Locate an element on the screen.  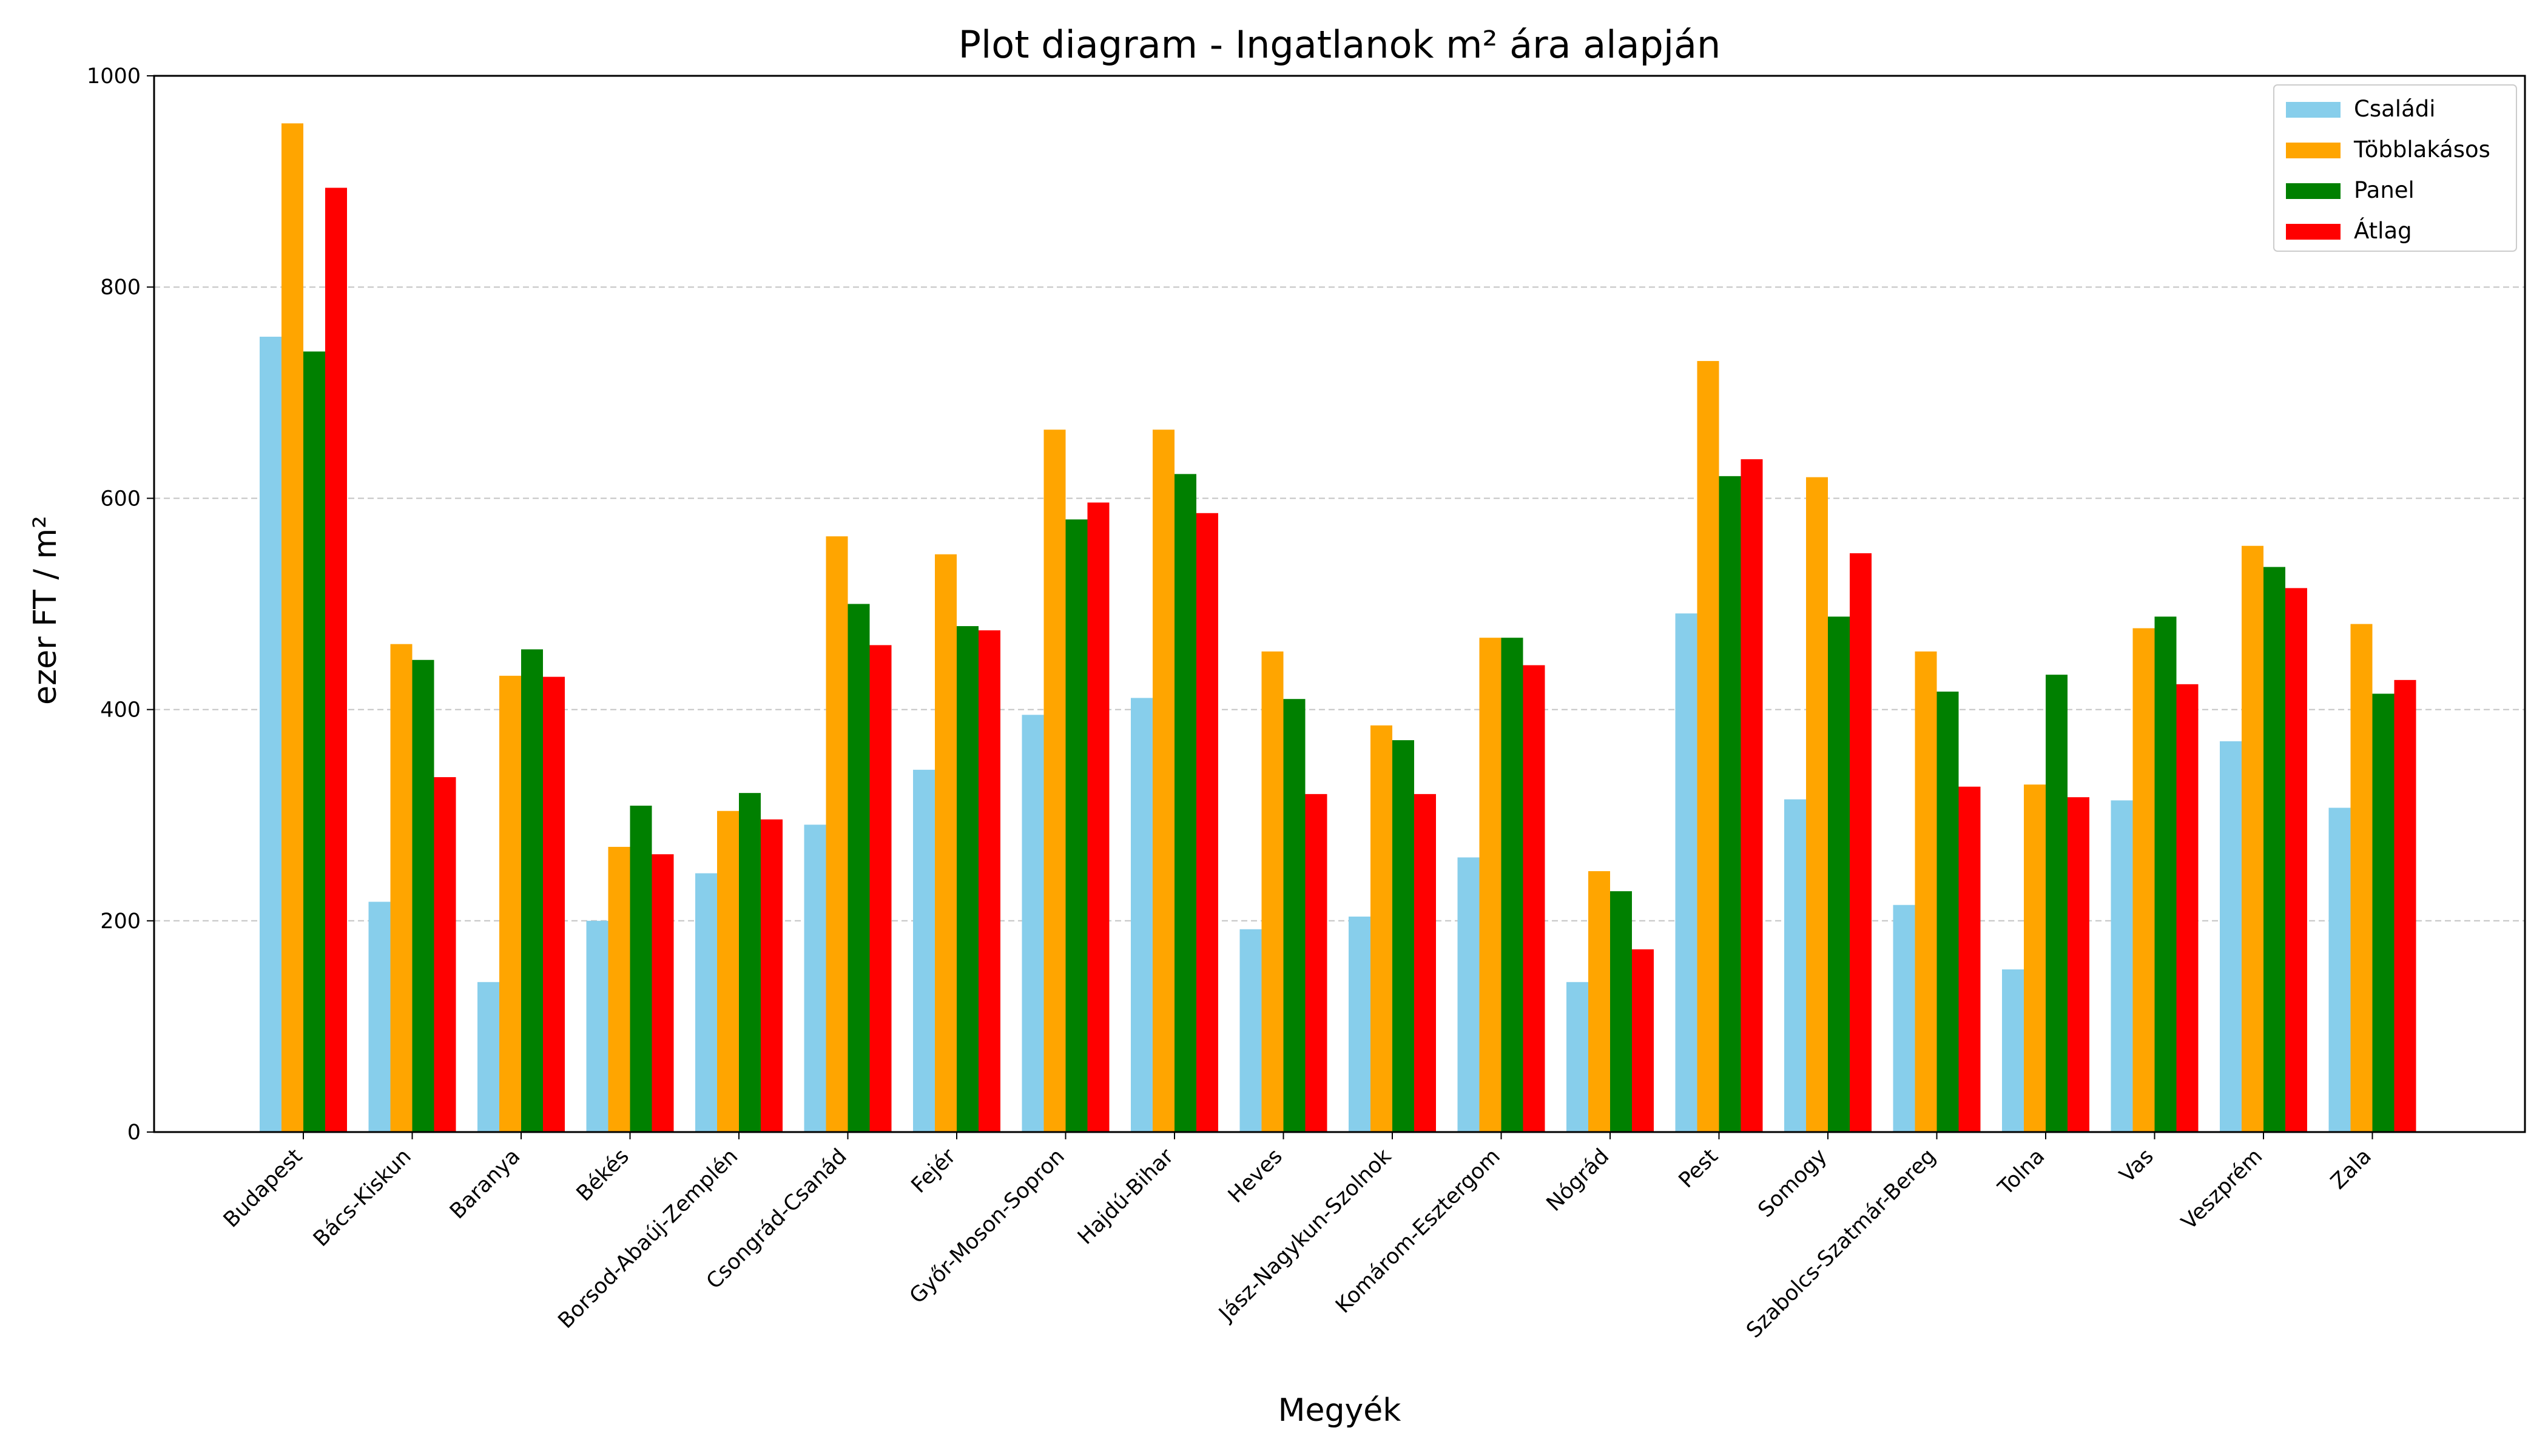
y-tick-label: 800 is located at coordinates (120, 287).